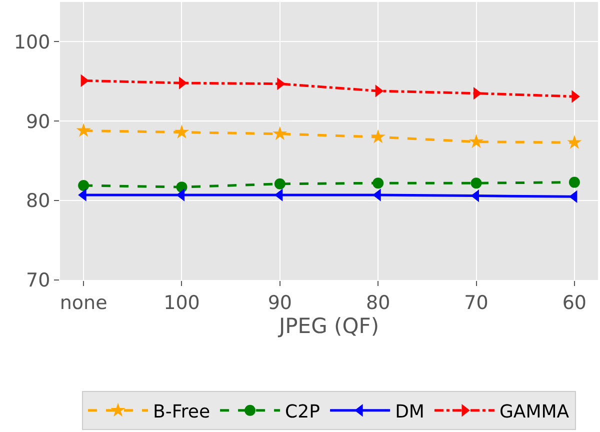  What do you see at coordinates (409, 411) in the screenshot?
I see `legend-label: DM` at bounding box center [409, 411].